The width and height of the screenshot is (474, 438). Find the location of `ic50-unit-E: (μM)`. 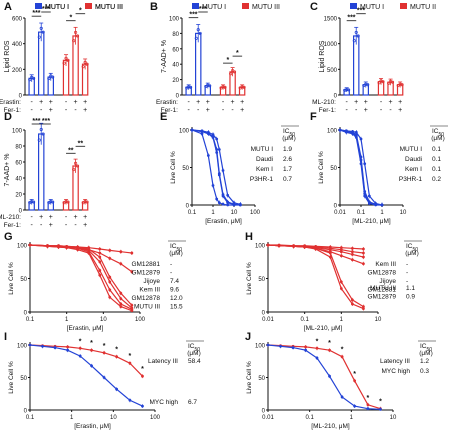

ic50-unit-E: (μM) is located at coordinates (289, 138).